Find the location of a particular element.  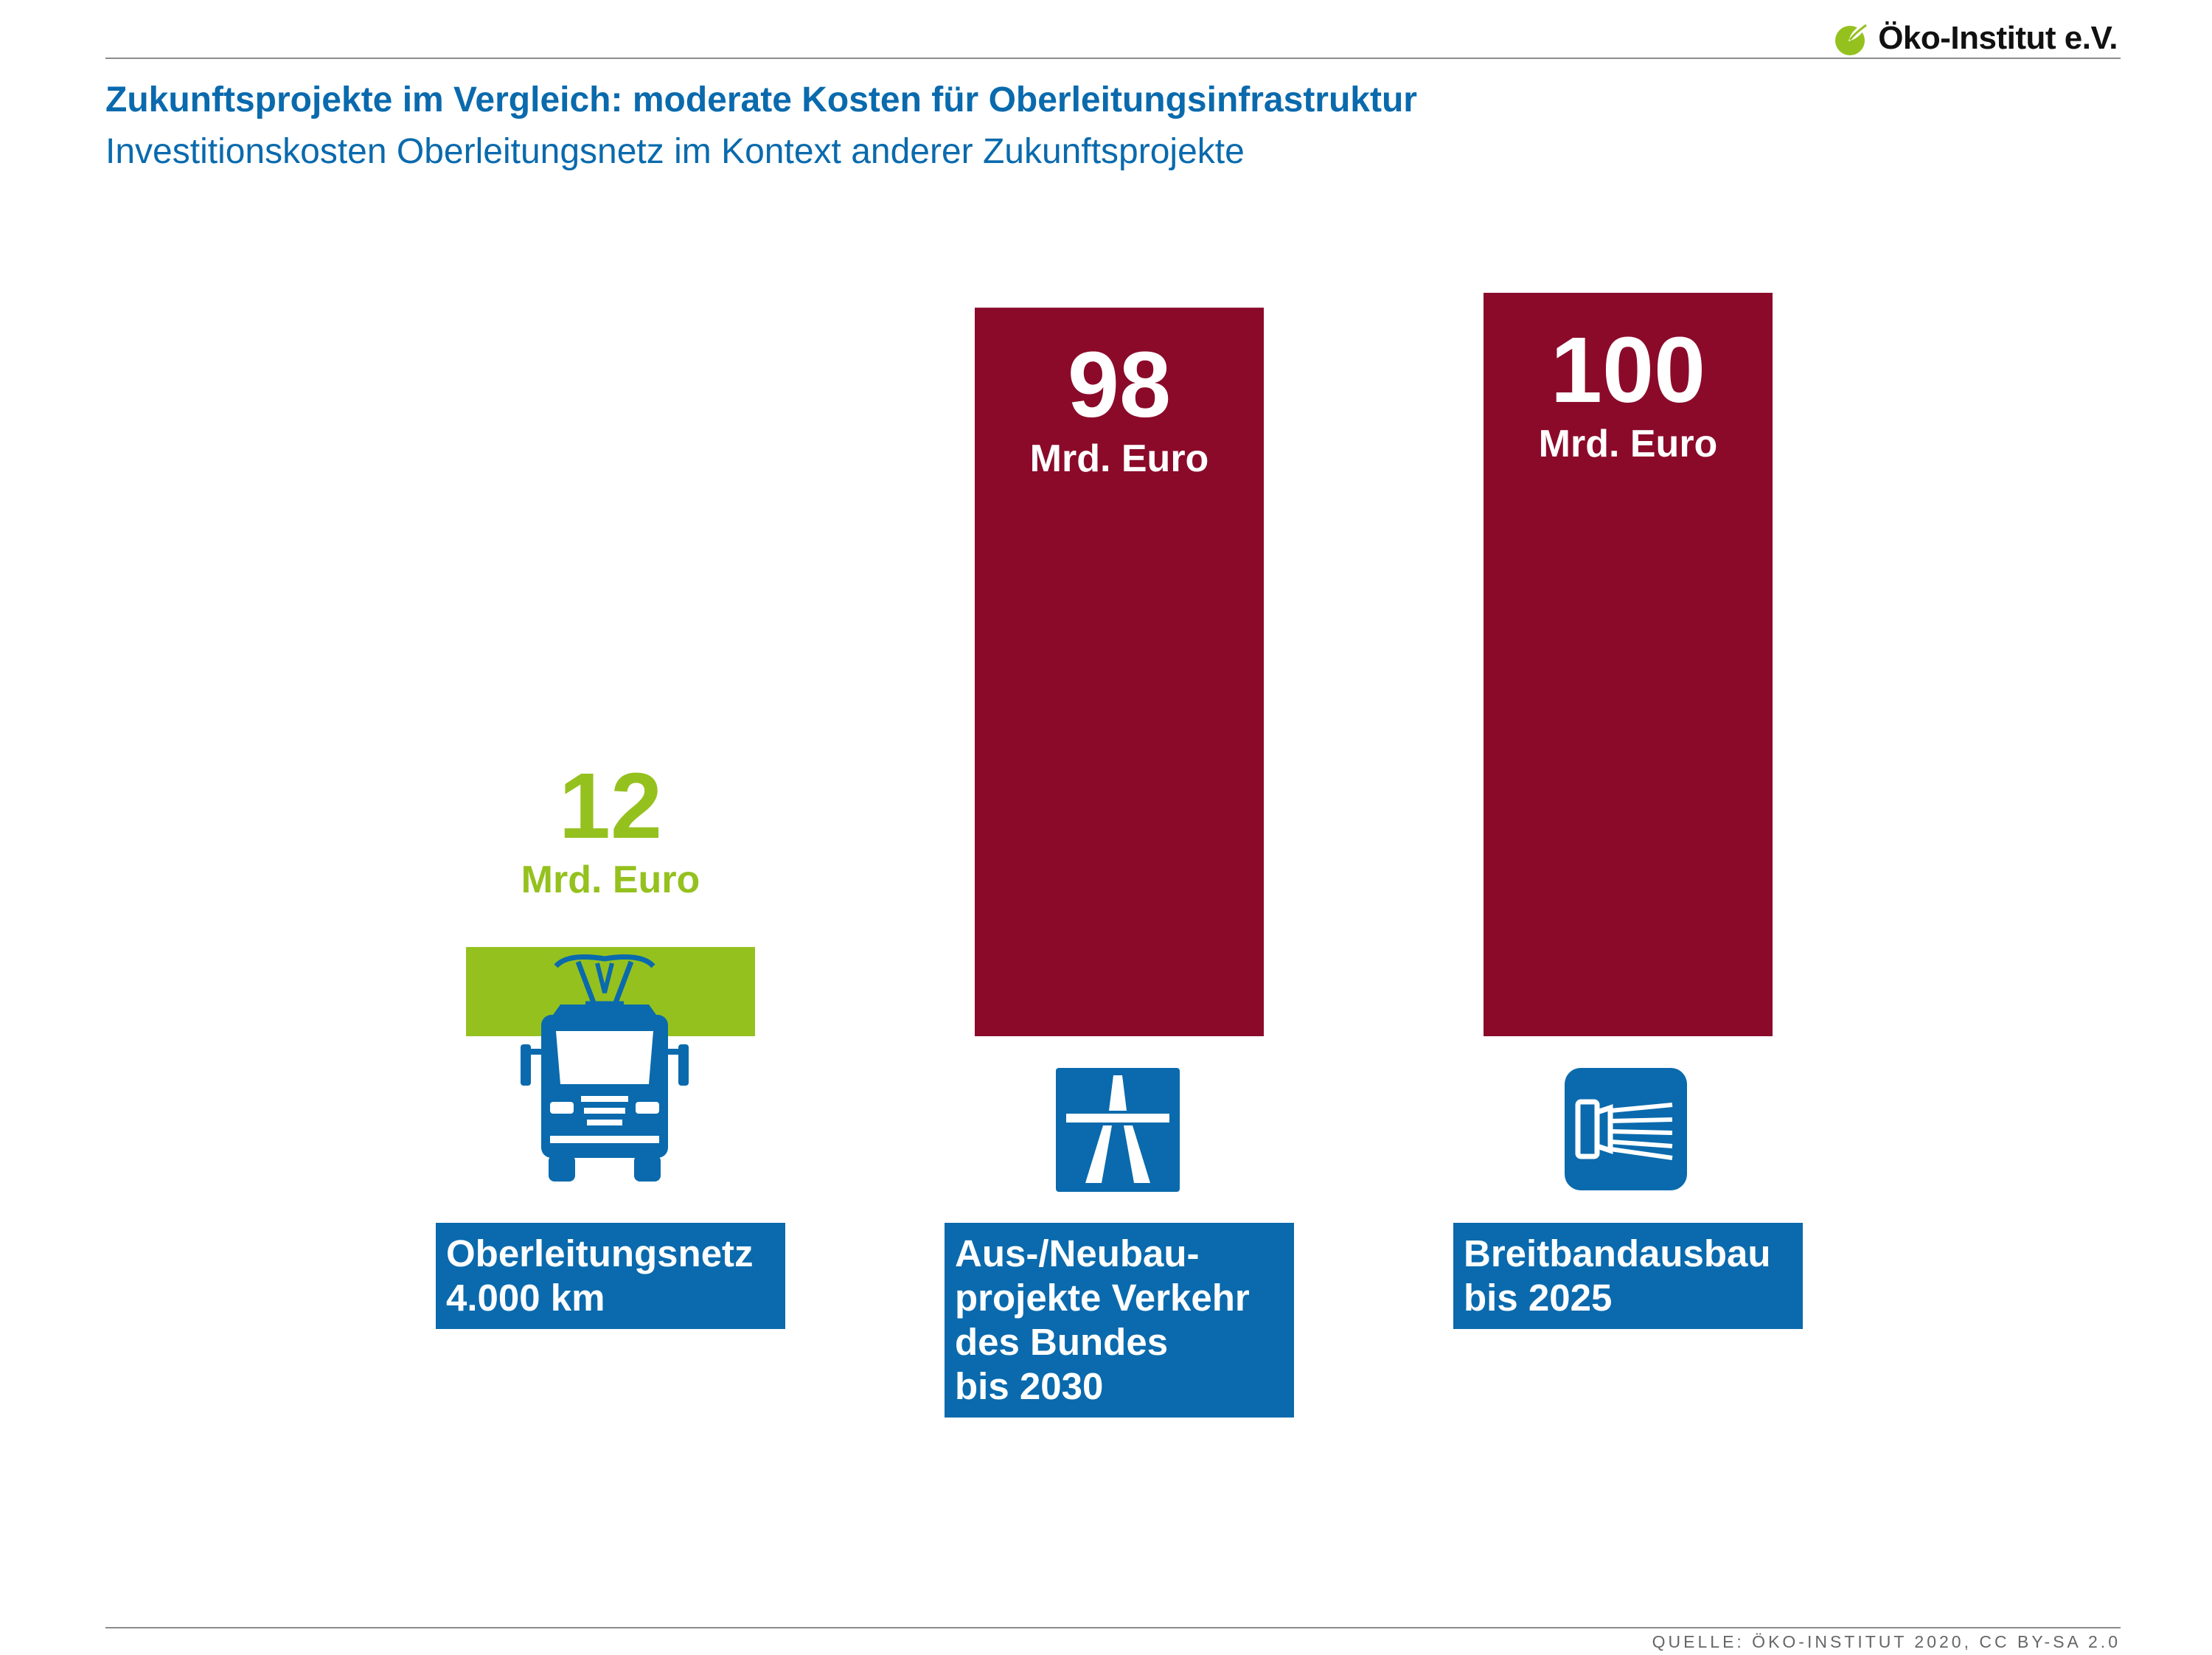

leaf-icon is located at coordinates (1851, 38).